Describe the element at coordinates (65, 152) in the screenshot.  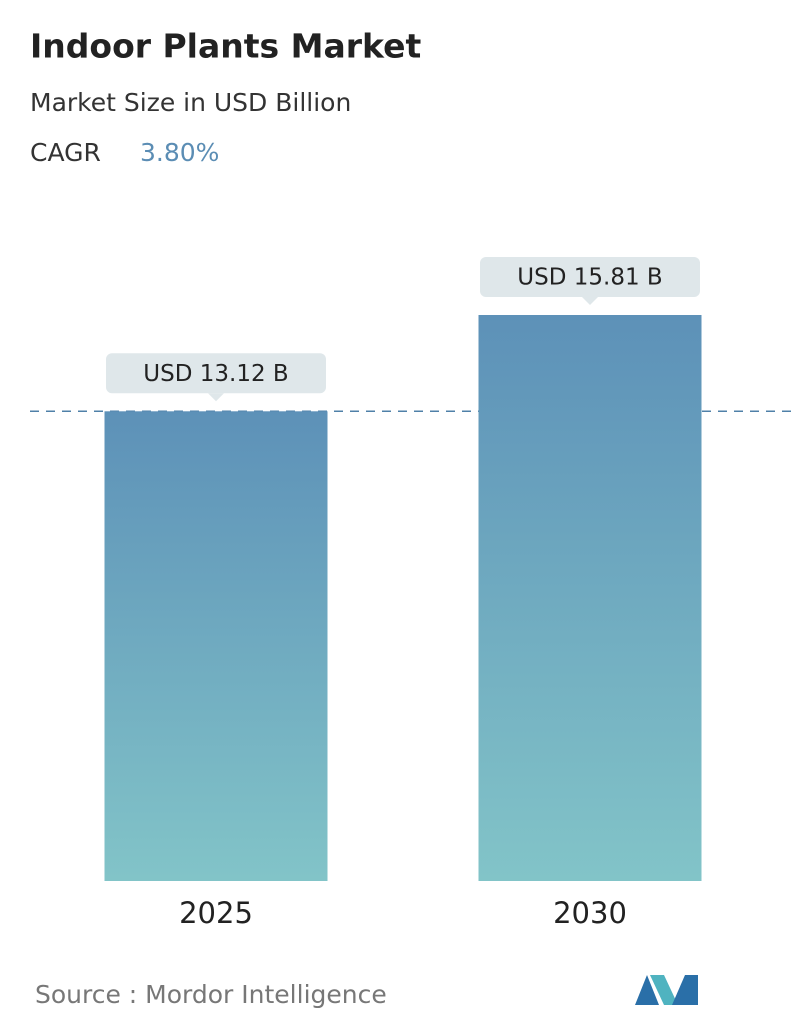
I see `cagr-label: CAGR` at that location.